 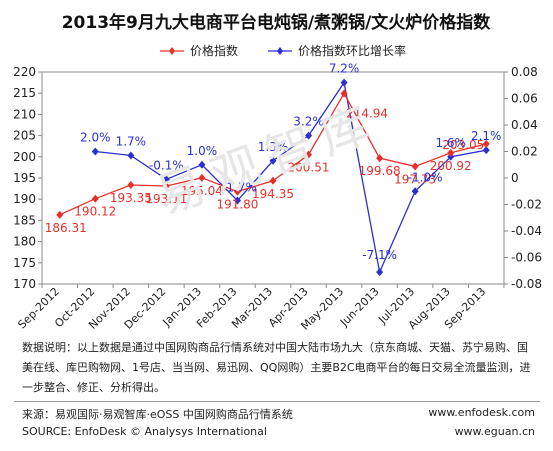 What do you see at coordinates (277, 401) in the screenshot?
I see `footer-divider` at bounding box center [277, 401].